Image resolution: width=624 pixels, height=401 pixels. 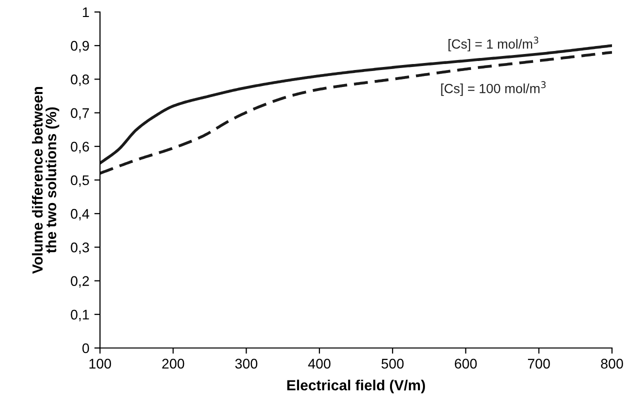 I want to click on x-tick-label: 300, so click(x=246, y=363).